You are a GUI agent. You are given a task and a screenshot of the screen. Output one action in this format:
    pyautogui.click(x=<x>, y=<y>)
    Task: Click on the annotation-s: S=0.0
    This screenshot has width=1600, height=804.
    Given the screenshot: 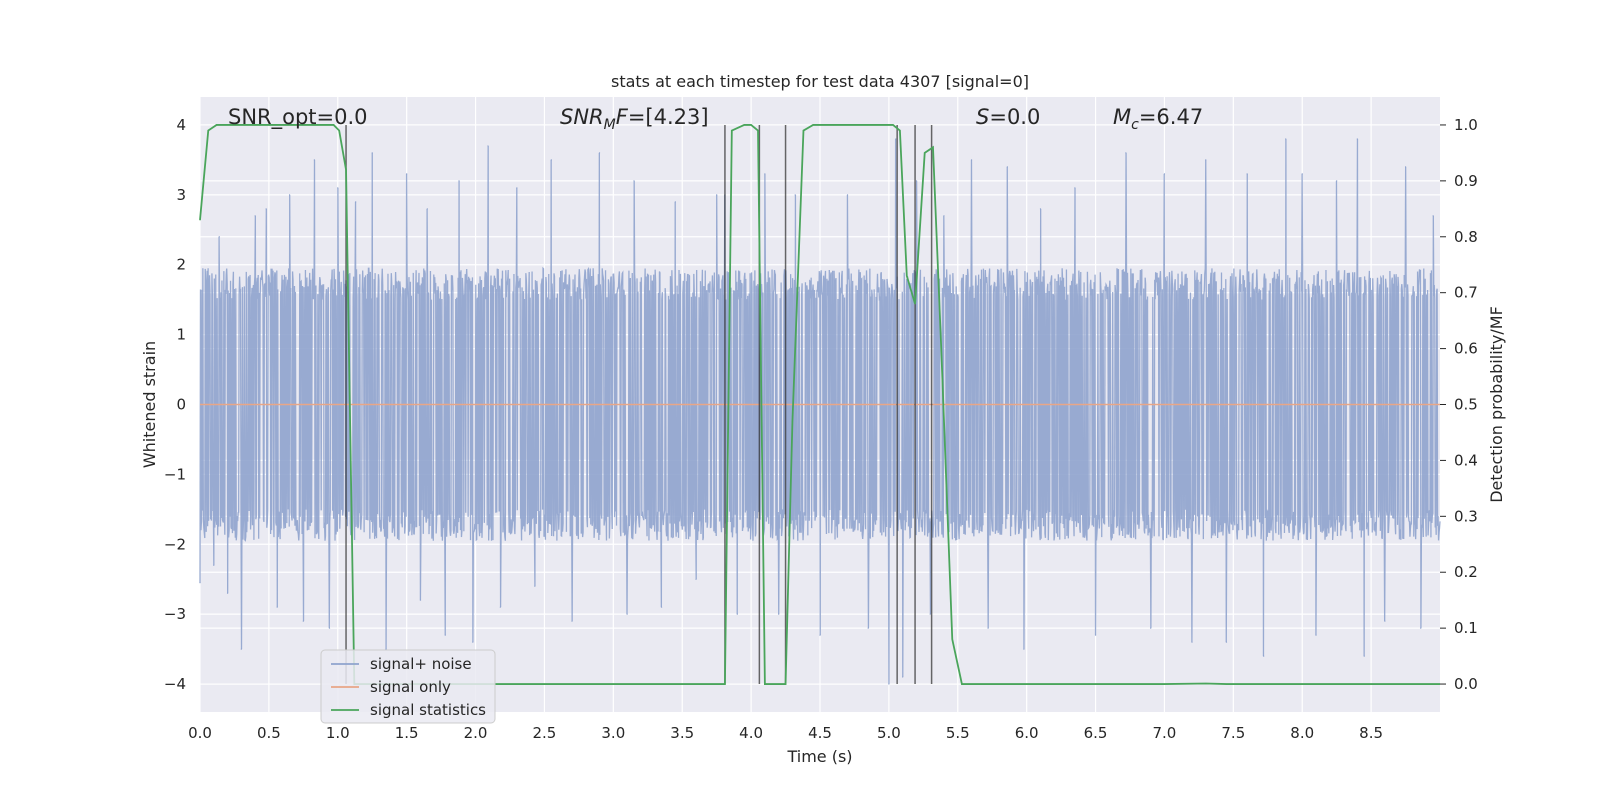 What is the action you would take?
    pyautogui.click(x=1008, y=117)
    